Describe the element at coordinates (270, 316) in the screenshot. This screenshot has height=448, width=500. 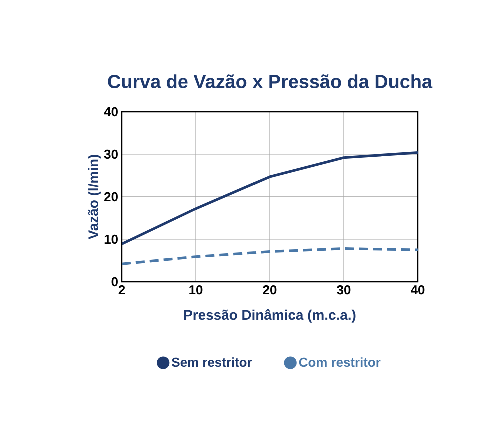
I see `x-axis-title: Pressão Dinâmica (m.c.a.)` at that location.